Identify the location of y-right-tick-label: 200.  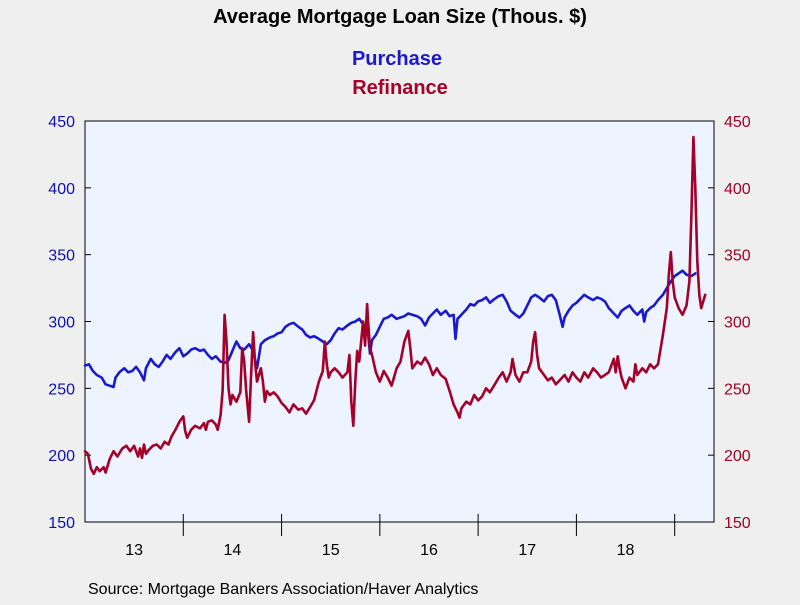
(737, 456).